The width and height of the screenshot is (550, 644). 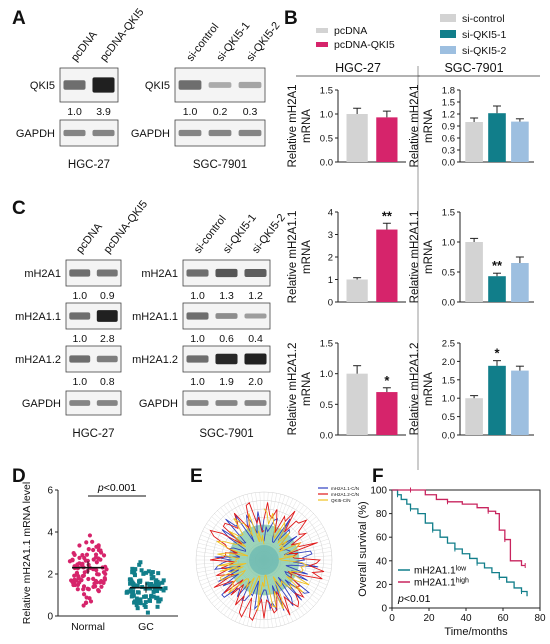 I want to click on panel-c-left-lane-label-1: pcDNA, so click(x=89, y=237).